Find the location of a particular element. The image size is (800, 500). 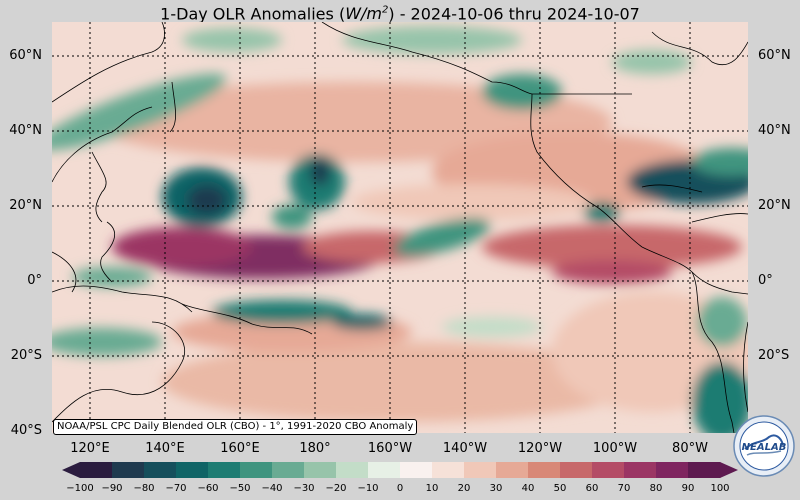

lon-label-140w: 140°W is located at coordinates (465, 448).